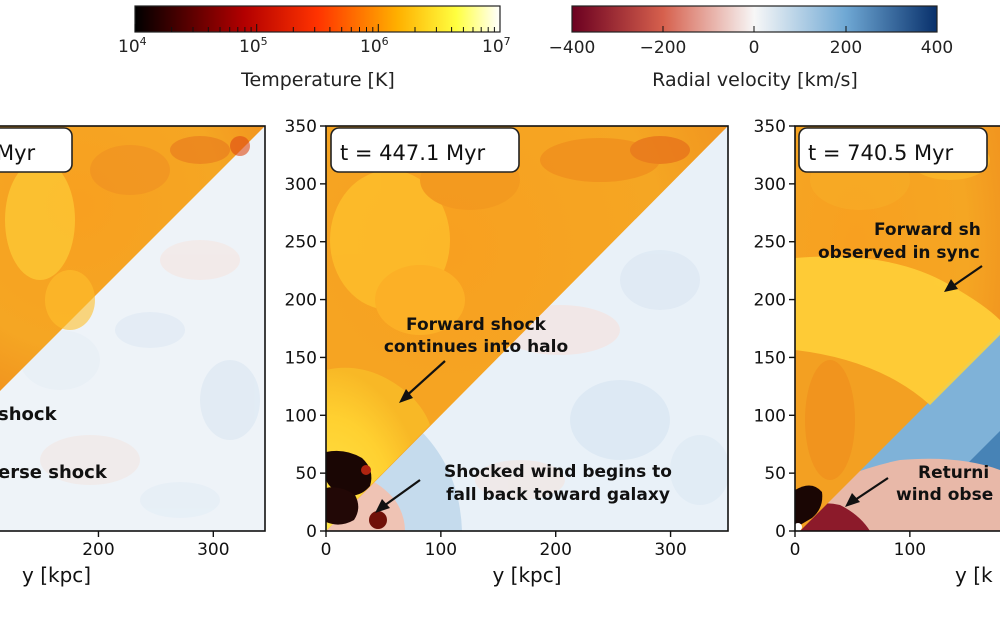 This screenshot has width=1000, height=625. I want to click on velocity-colorbar-label: Radial velocity [km/s], so click(755, 80).